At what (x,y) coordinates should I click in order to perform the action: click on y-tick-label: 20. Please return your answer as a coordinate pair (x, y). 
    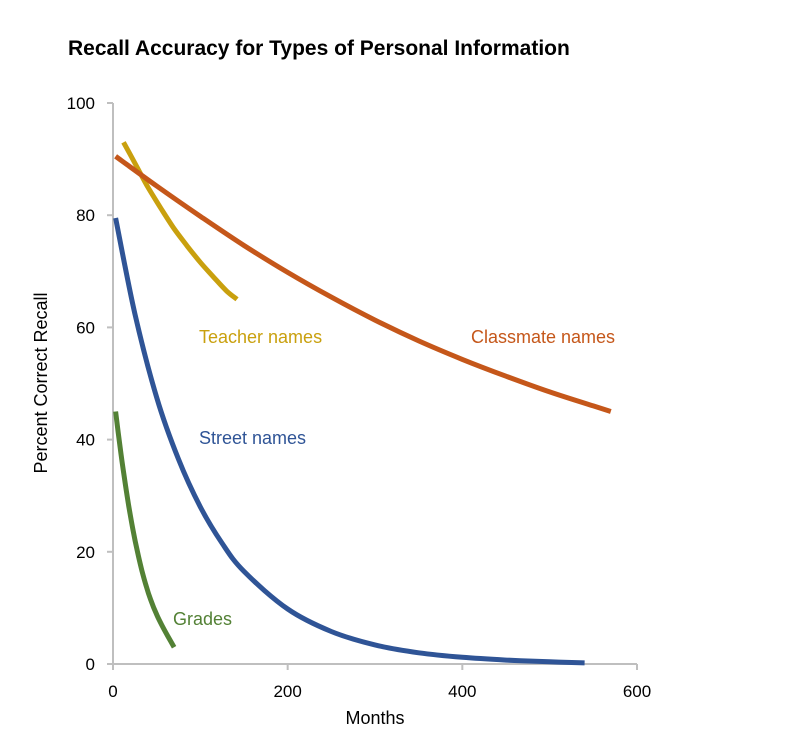
    Looking at the image, I should click on (85, 552).